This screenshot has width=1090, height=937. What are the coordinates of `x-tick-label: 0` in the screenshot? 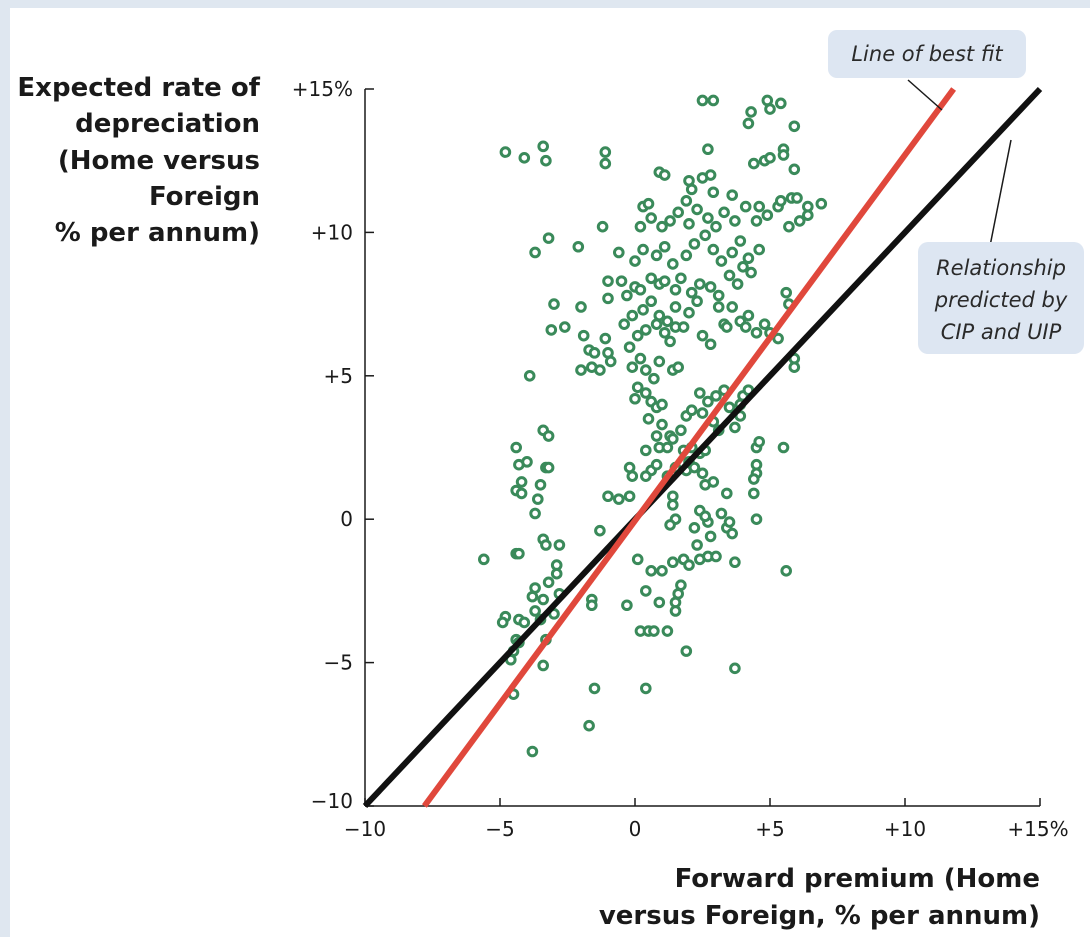 It's located at (635, 829).